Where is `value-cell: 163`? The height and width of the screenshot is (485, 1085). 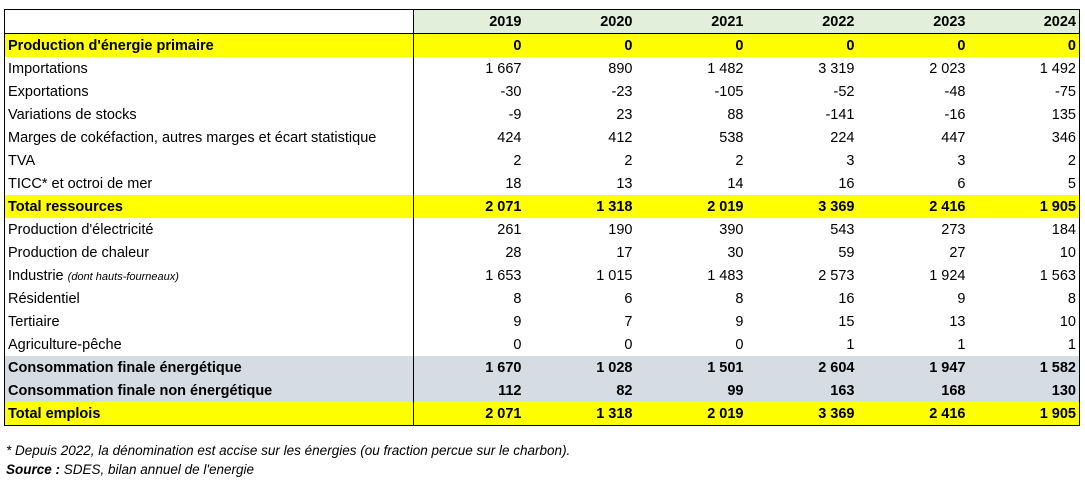
value-cell: 163 is located at coordinates (802, 390).